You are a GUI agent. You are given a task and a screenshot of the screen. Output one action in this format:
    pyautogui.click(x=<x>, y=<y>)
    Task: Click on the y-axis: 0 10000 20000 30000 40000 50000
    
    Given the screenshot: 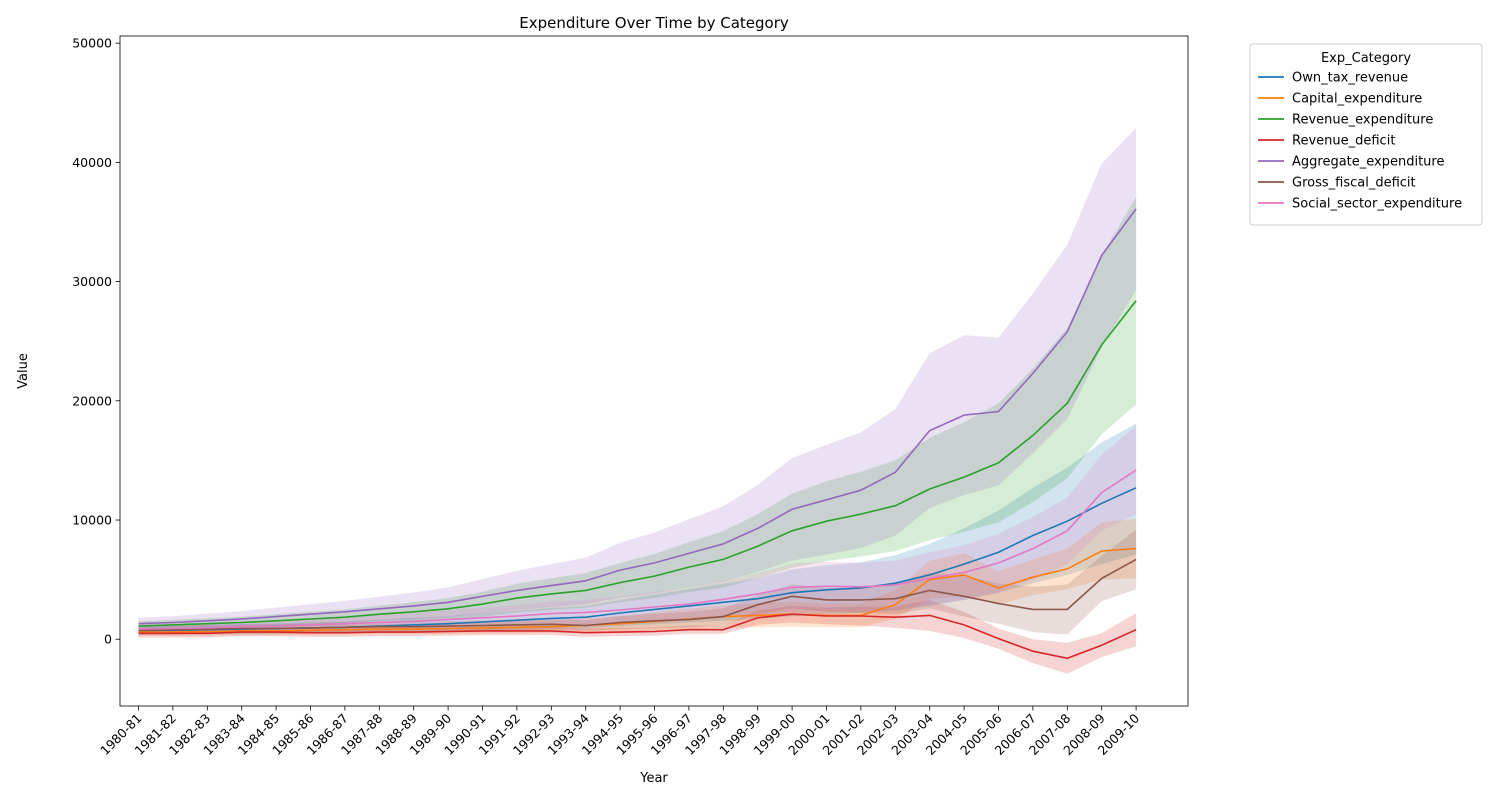 What is the action you would take?
    pyautogui.click(x=96, y=341)
    